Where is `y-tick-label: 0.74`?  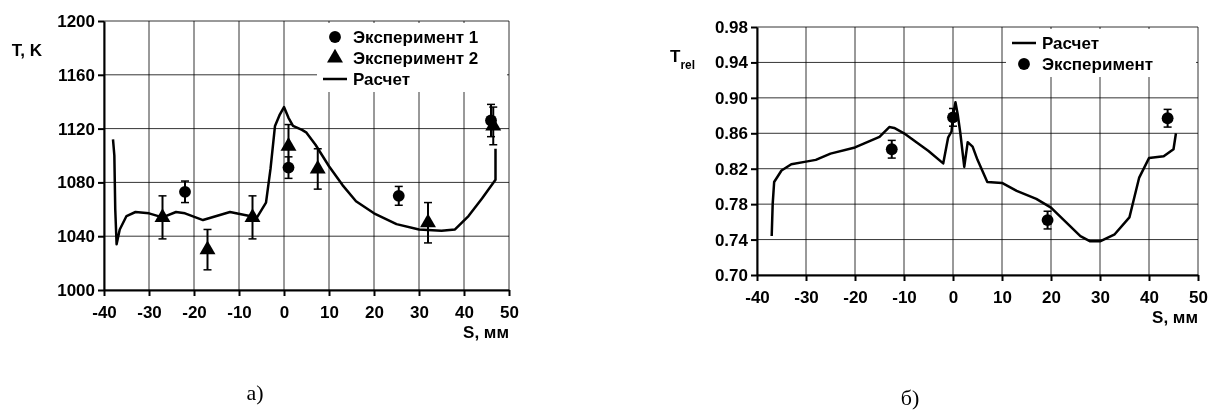 y-tick-label: 0.74 is located at coordinates (731, 240).